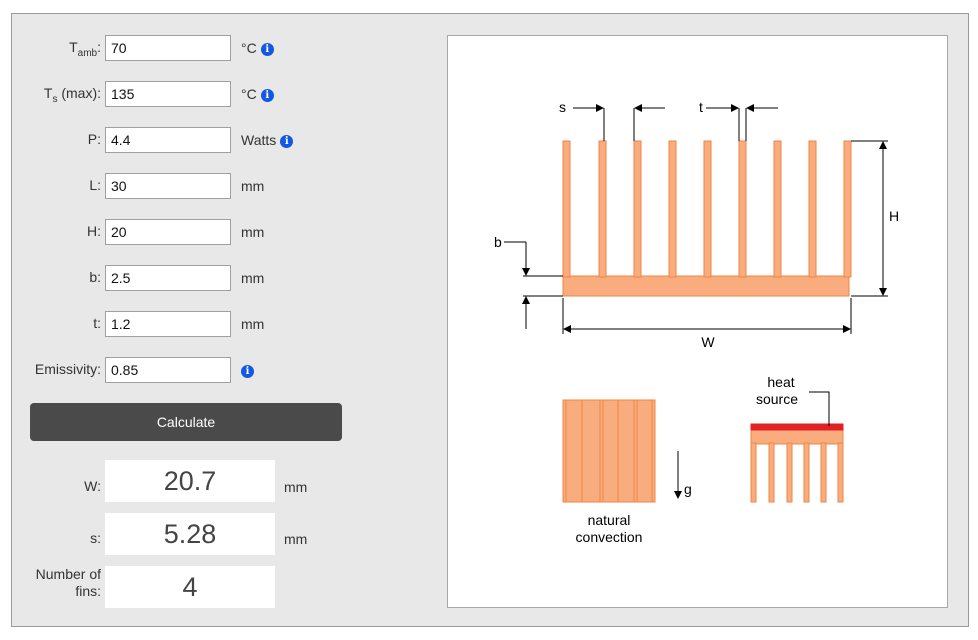  I want to click on h-input, so click(168, 232).